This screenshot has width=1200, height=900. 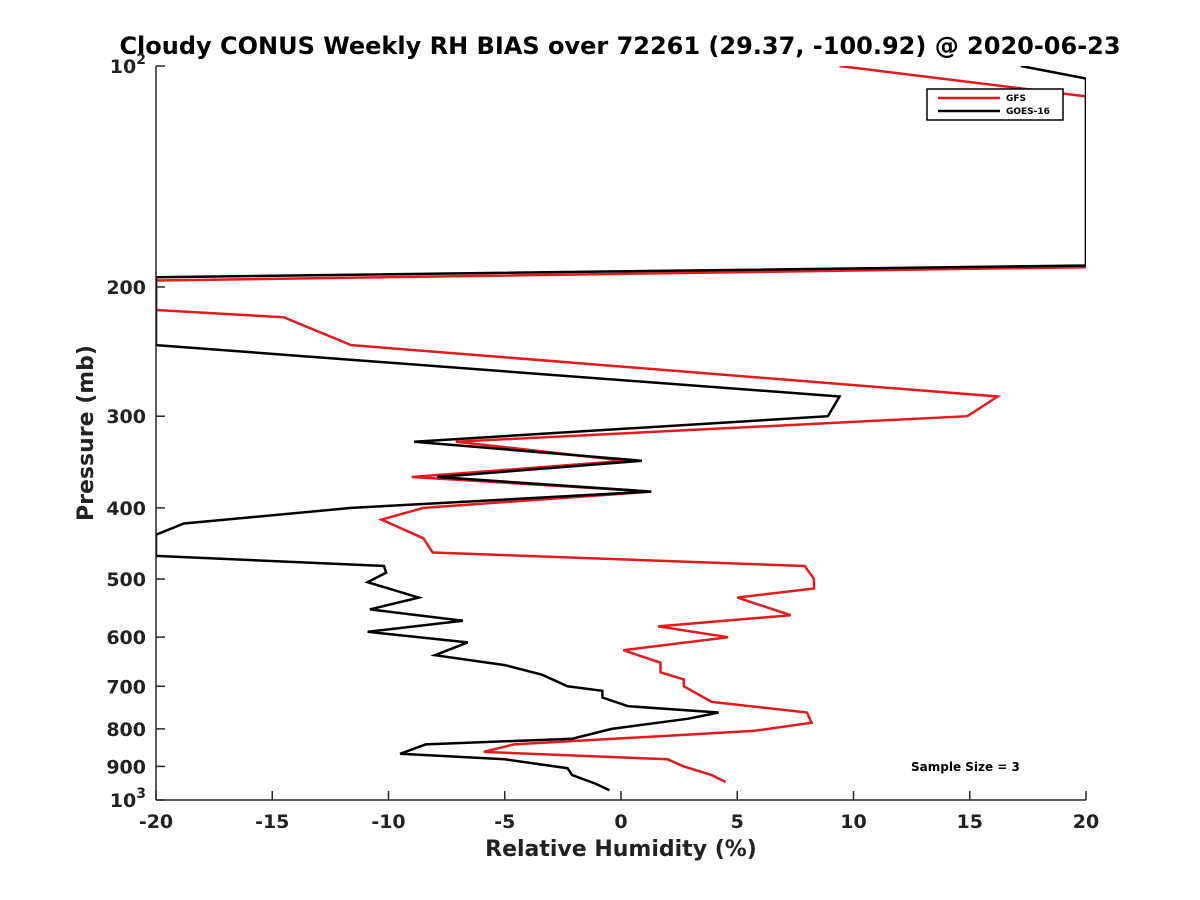 I want to click on x-tick-label: -10, so click(x=388, y=822).